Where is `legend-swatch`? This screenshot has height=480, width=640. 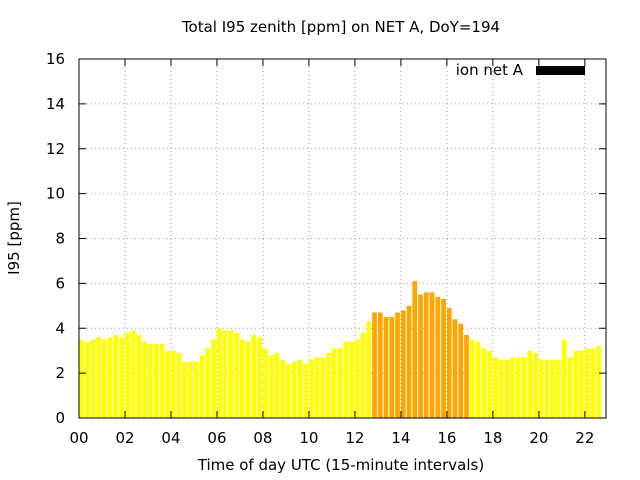
legend-swatch is located at coordinates (560, 70).